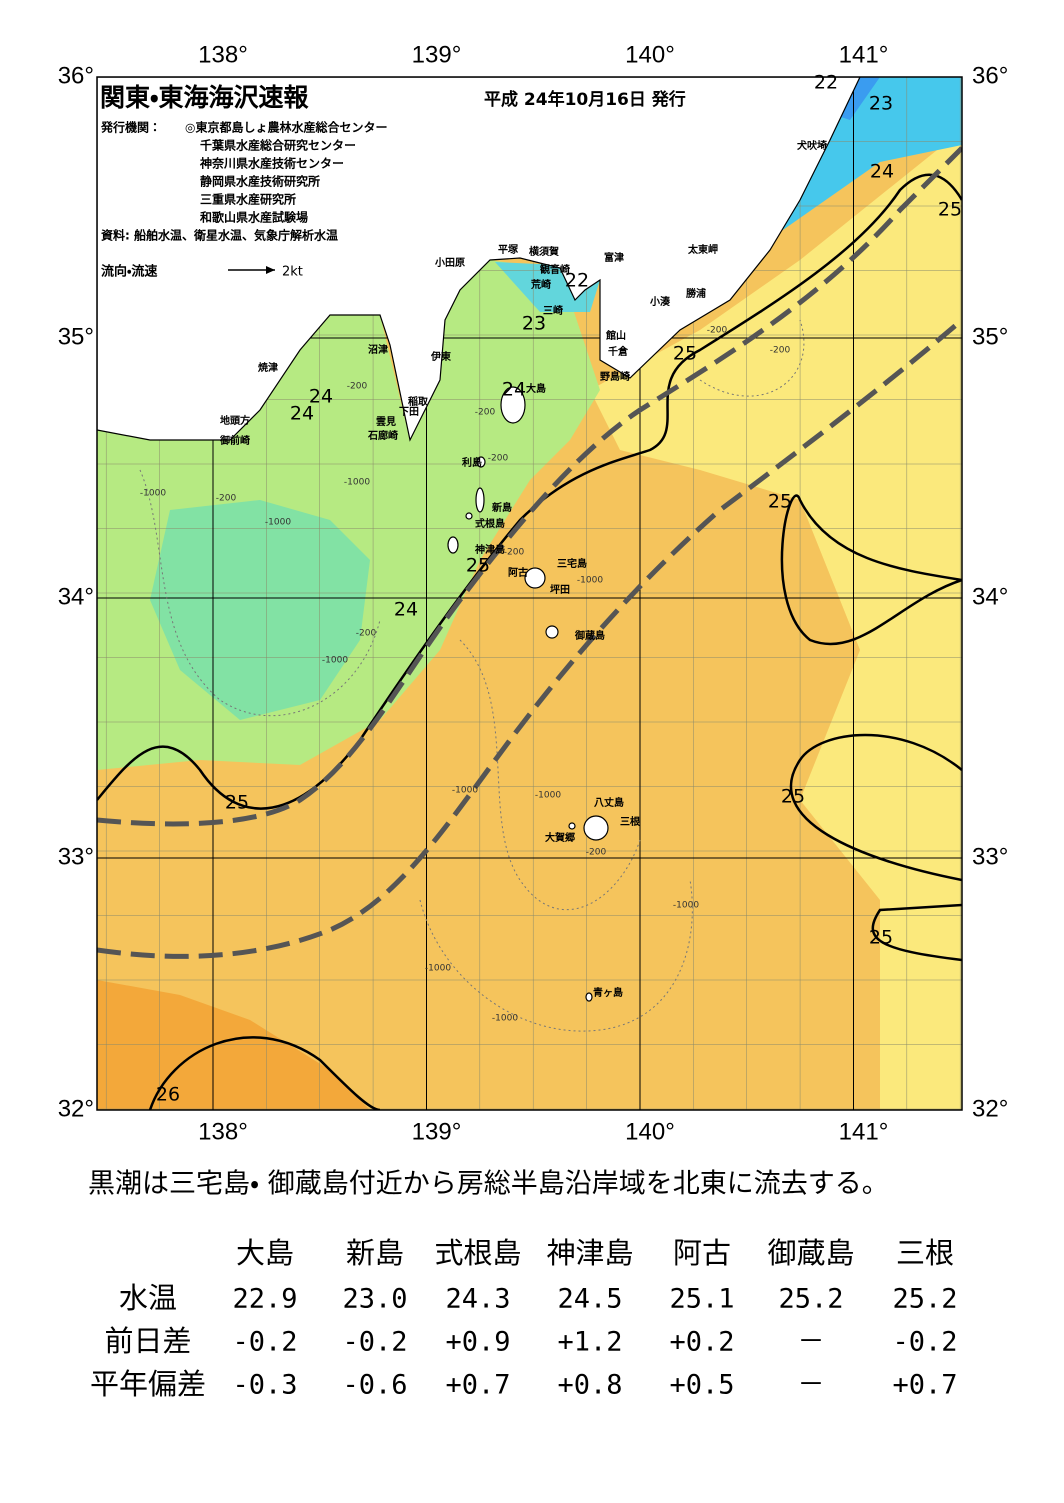 The width and height of the screenshot is (1064, 1503). Describe the element at coordinates (810, 1299) in the screenshot. I see `table-cell: 25.2` at that location.